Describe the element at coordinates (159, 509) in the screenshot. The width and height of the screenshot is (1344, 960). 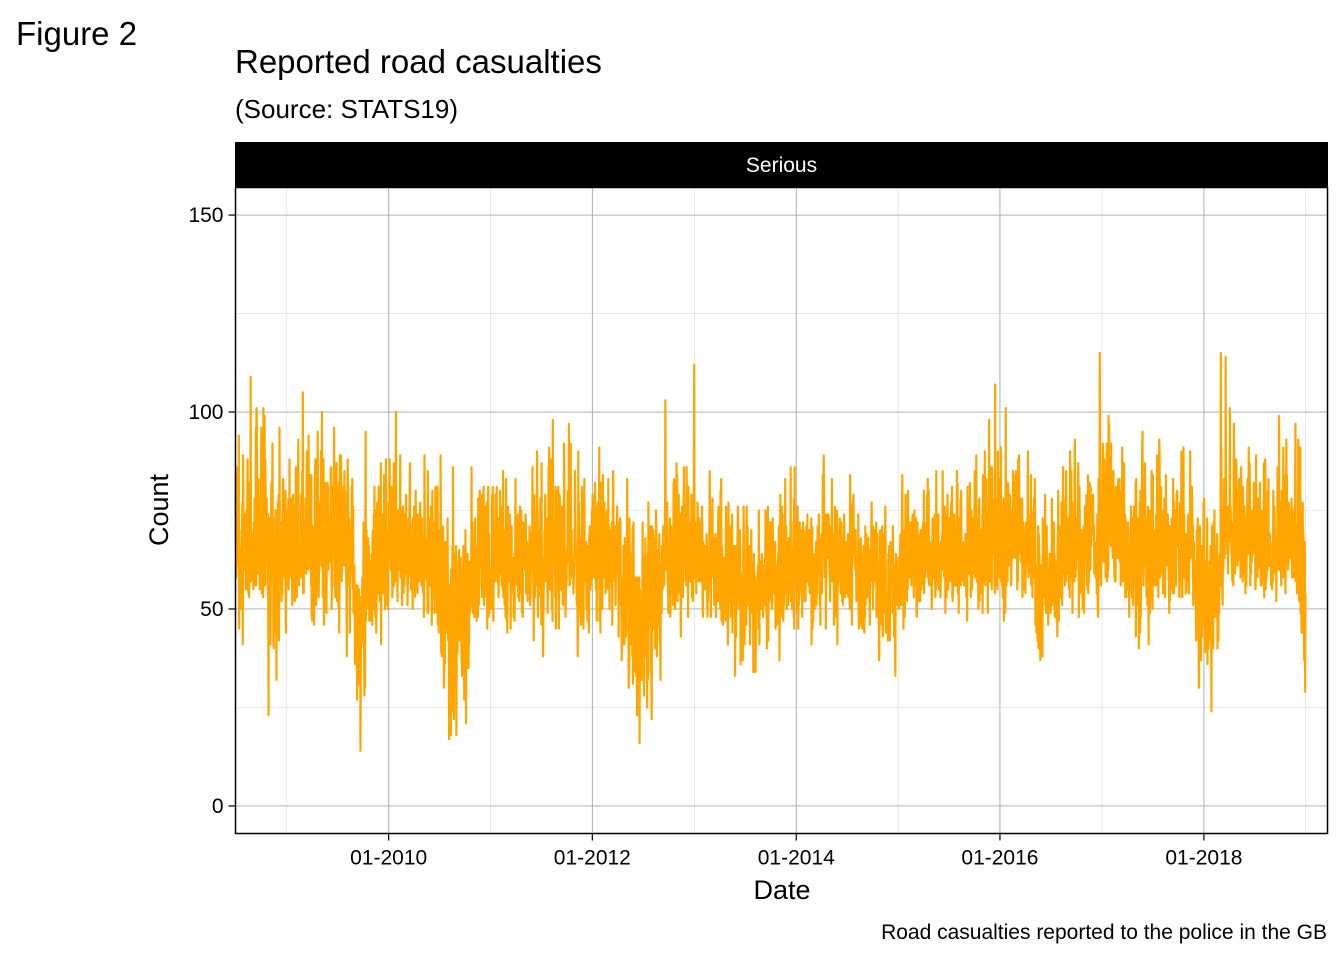
I see `y-axis-title: Count` at that location.